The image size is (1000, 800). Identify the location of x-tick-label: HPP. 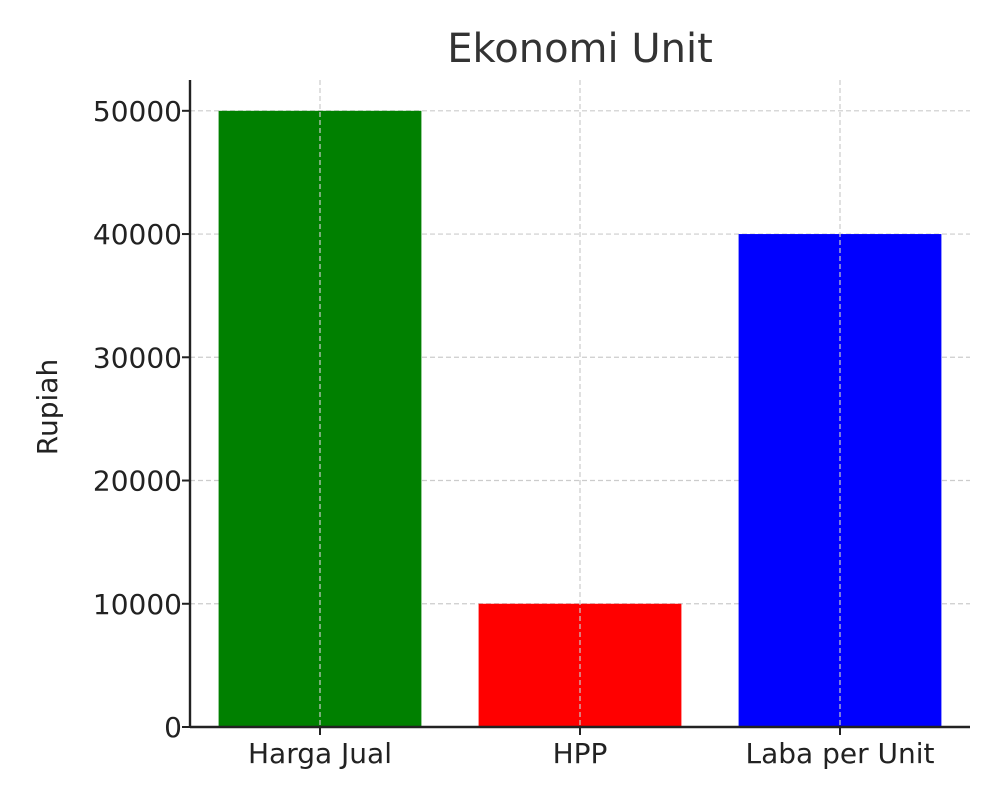
(580, 753).